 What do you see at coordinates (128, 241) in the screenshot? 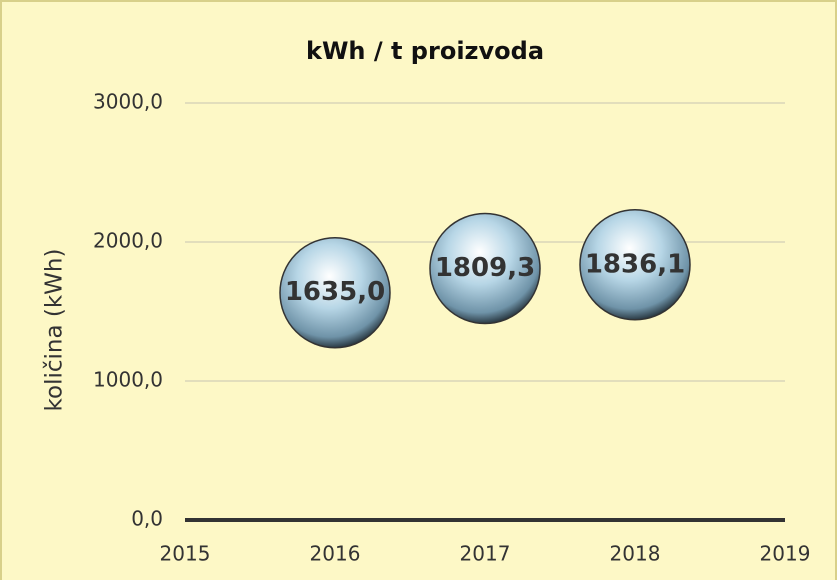
I see `y-tick-label: 2000,0` at bounding box center [128, 241].